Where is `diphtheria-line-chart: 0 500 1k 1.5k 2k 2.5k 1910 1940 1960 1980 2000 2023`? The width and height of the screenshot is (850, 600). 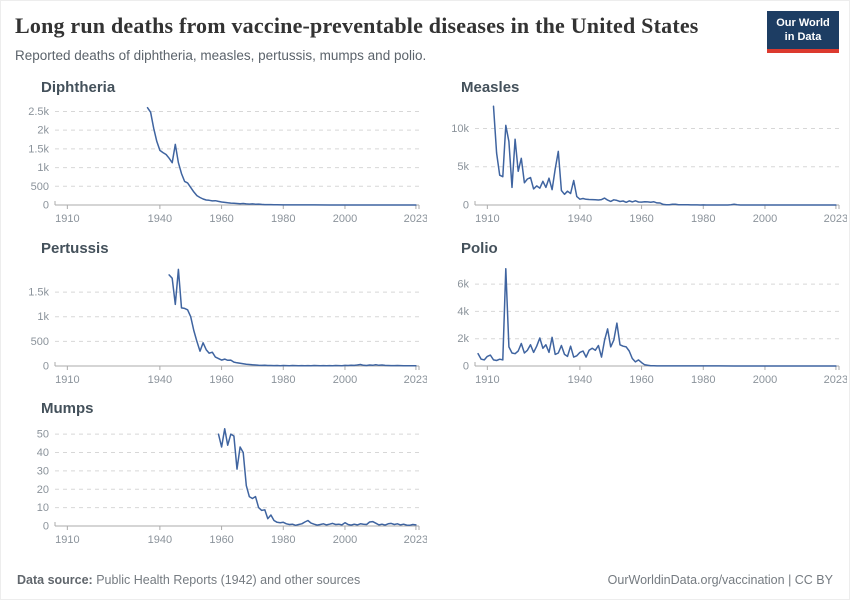
diphtheria-line-chart: 0 500 1k 1.5k 2k 2.5k 1910 1940 1960 1980 2000 2023 is located at coordinates (227, 165).